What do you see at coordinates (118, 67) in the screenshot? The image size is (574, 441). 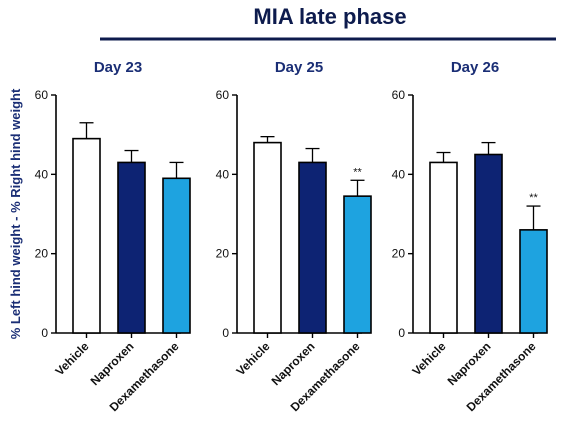 I see `panel-title: Day 23` at bounding box center [118, 67].